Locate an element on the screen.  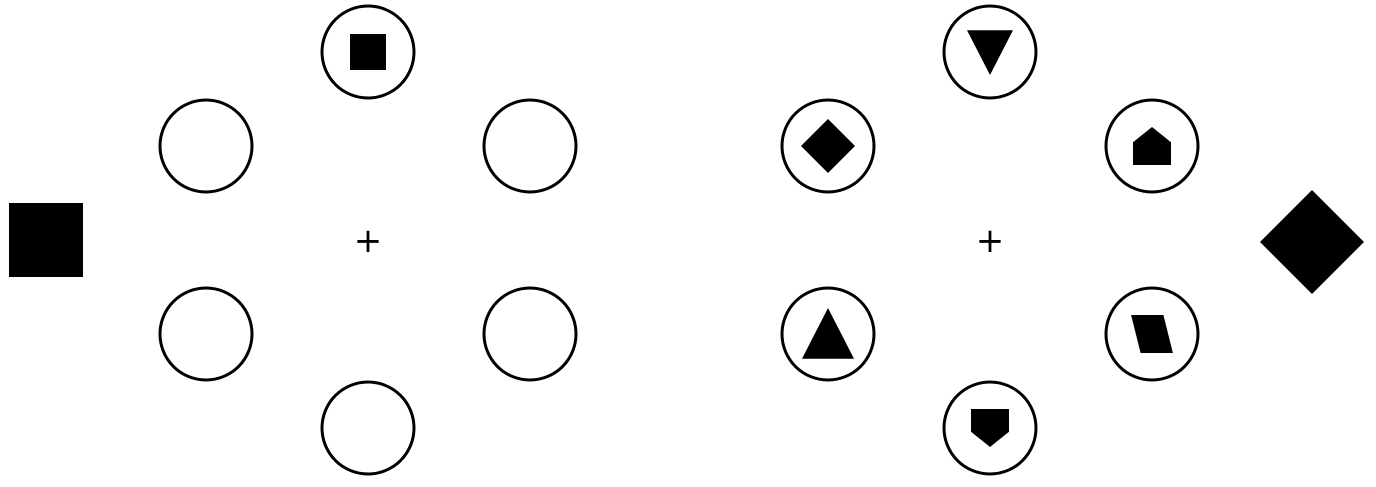
probe-square-icon is located at coordinates (46, 240).